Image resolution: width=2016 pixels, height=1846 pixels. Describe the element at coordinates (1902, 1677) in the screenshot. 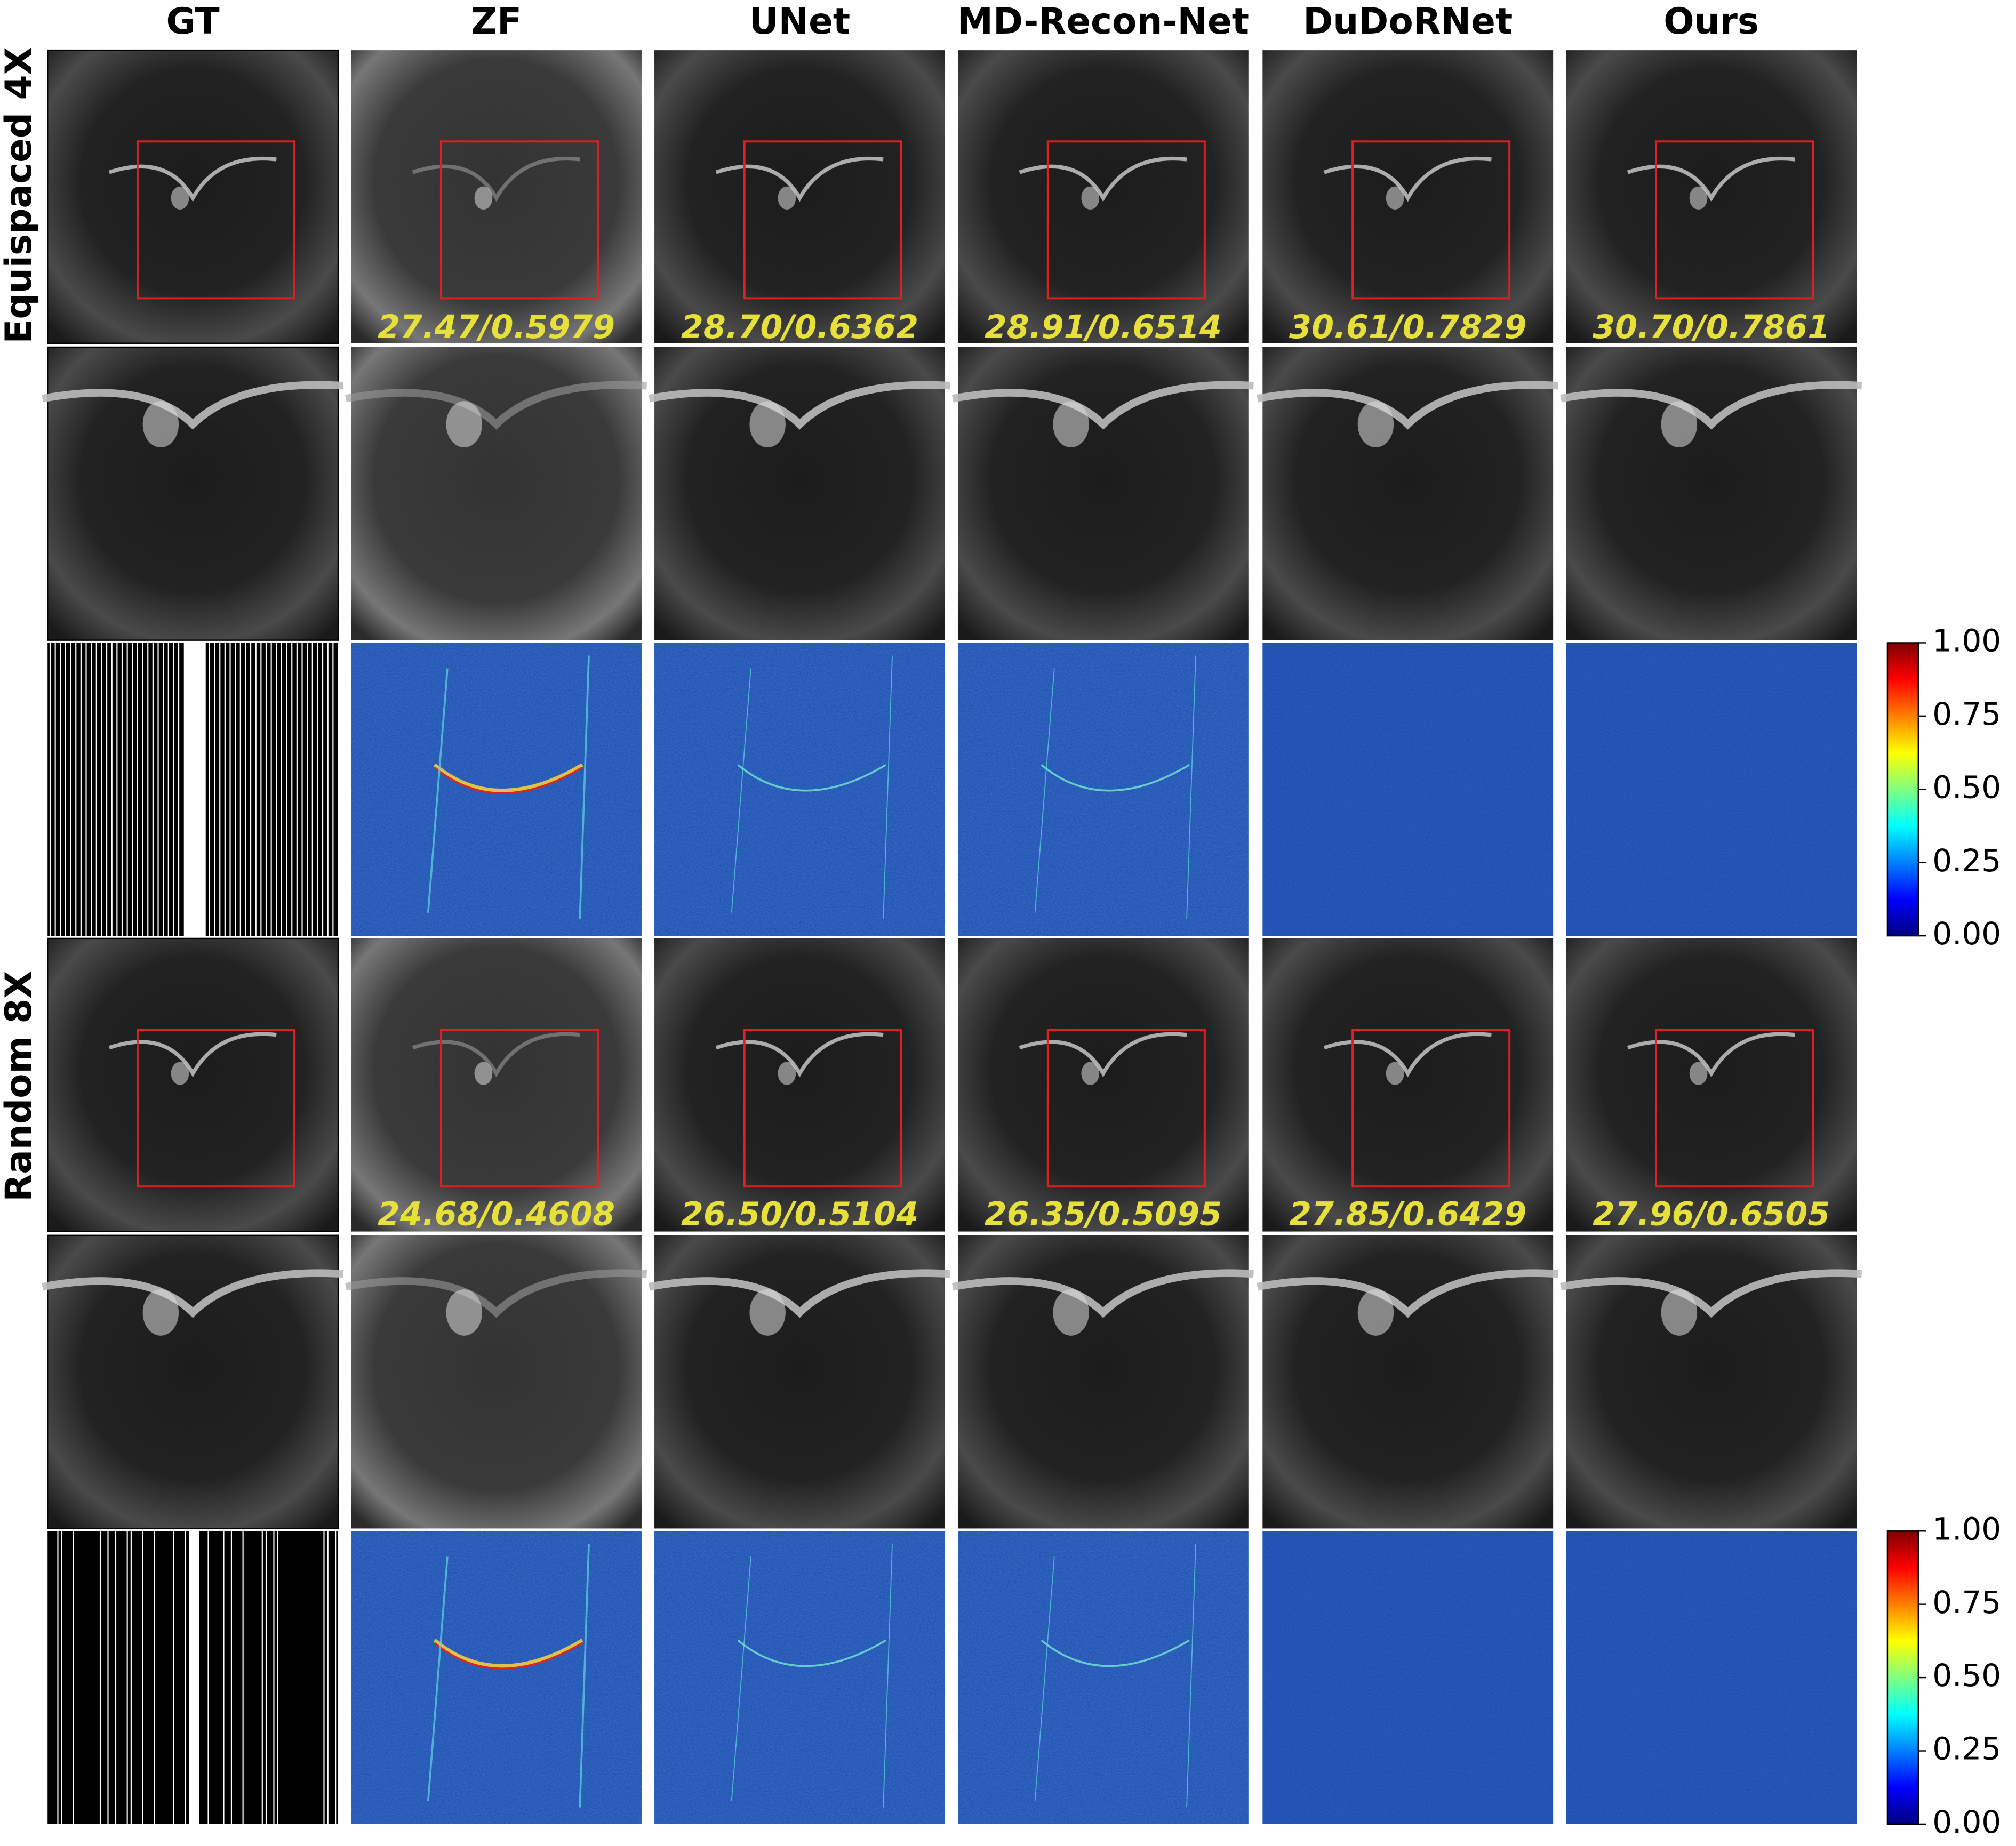

I see `colorbar` at that location.